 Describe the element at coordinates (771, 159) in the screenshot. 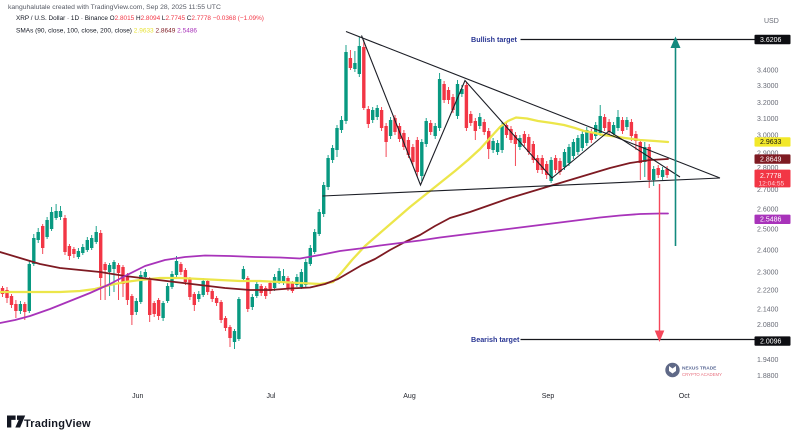

I see `svg-text: 2.8649` at that location.